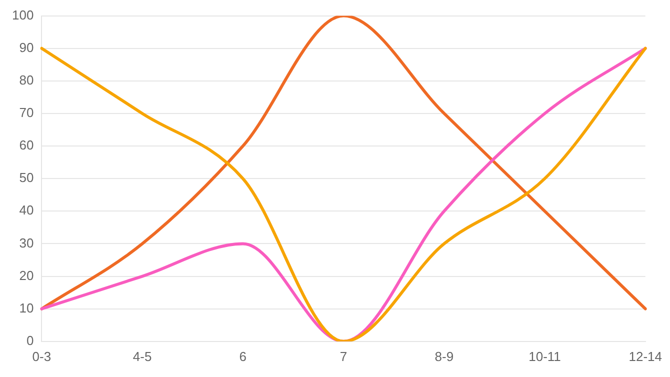  Describe the element at coordinates (26, 145) in the screenshot. I see `y-tick-label: 60` at that location.